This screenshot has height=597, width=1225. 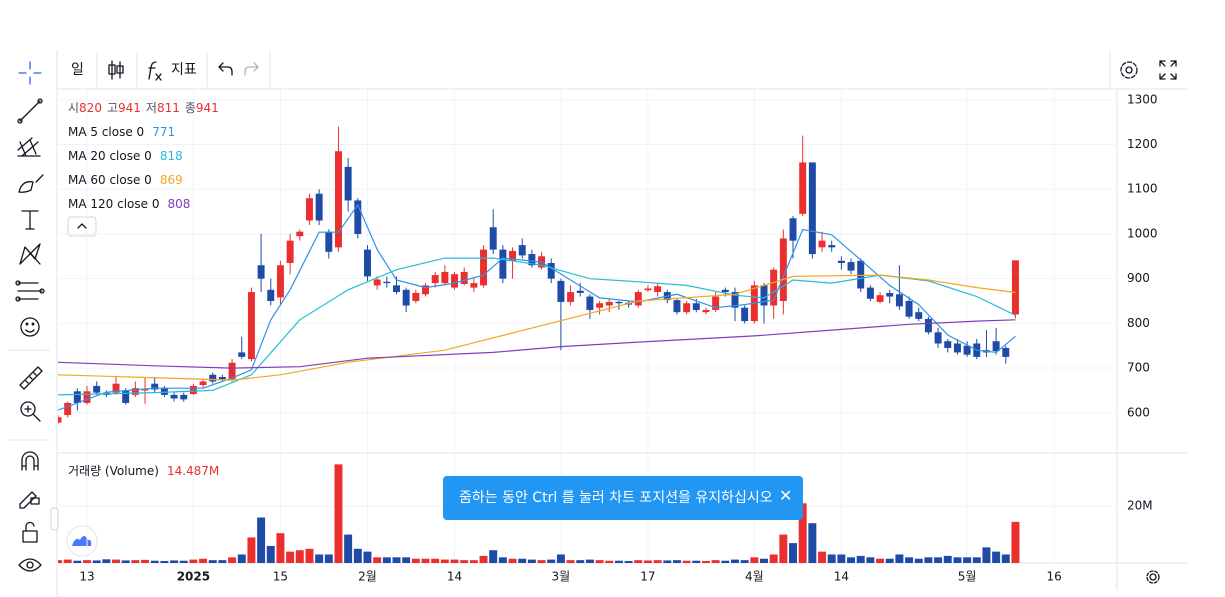 What do you see at coordinates (841, 577) in the screenshot?
I see `x-tick-label: 14` at bounding box center [841, 577].